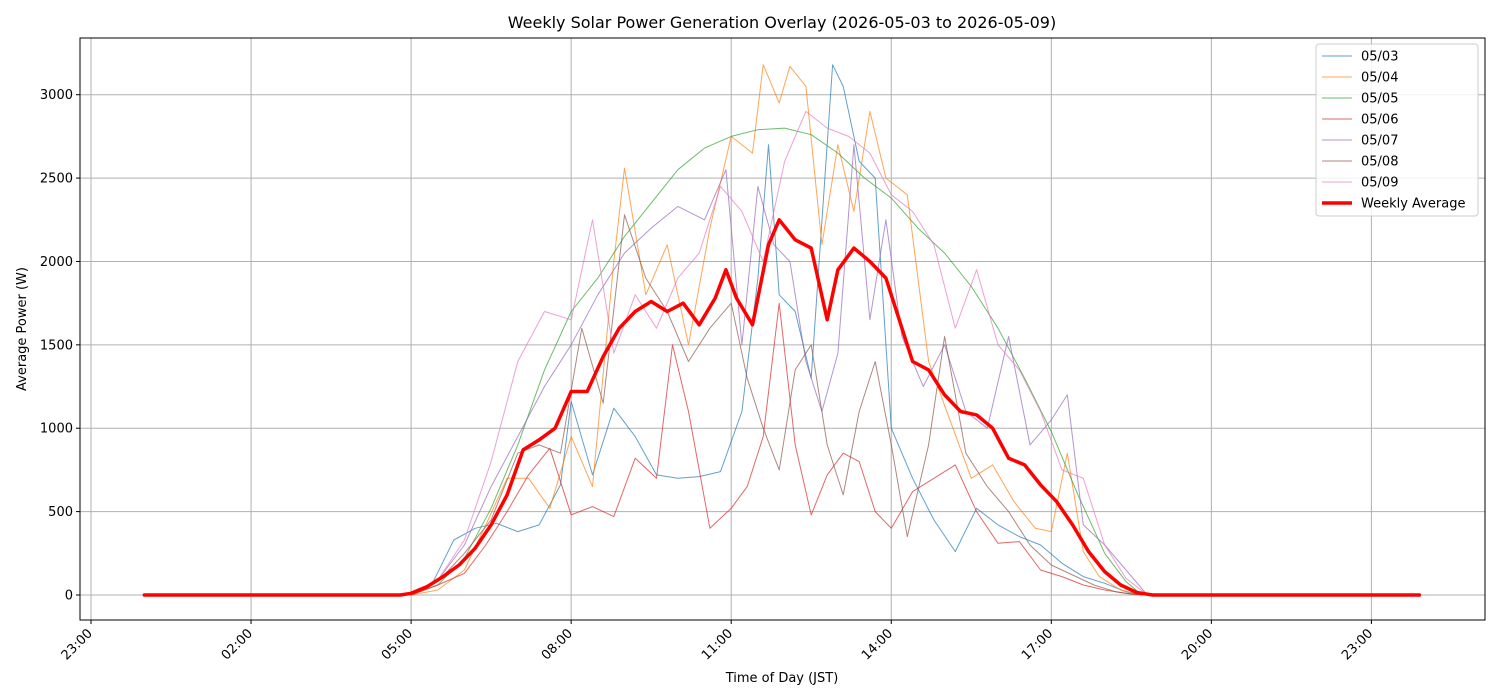 The height and width of the screenshot is (700, 1500). I want to click on legend-label: 05/04, so click(1379, 78).